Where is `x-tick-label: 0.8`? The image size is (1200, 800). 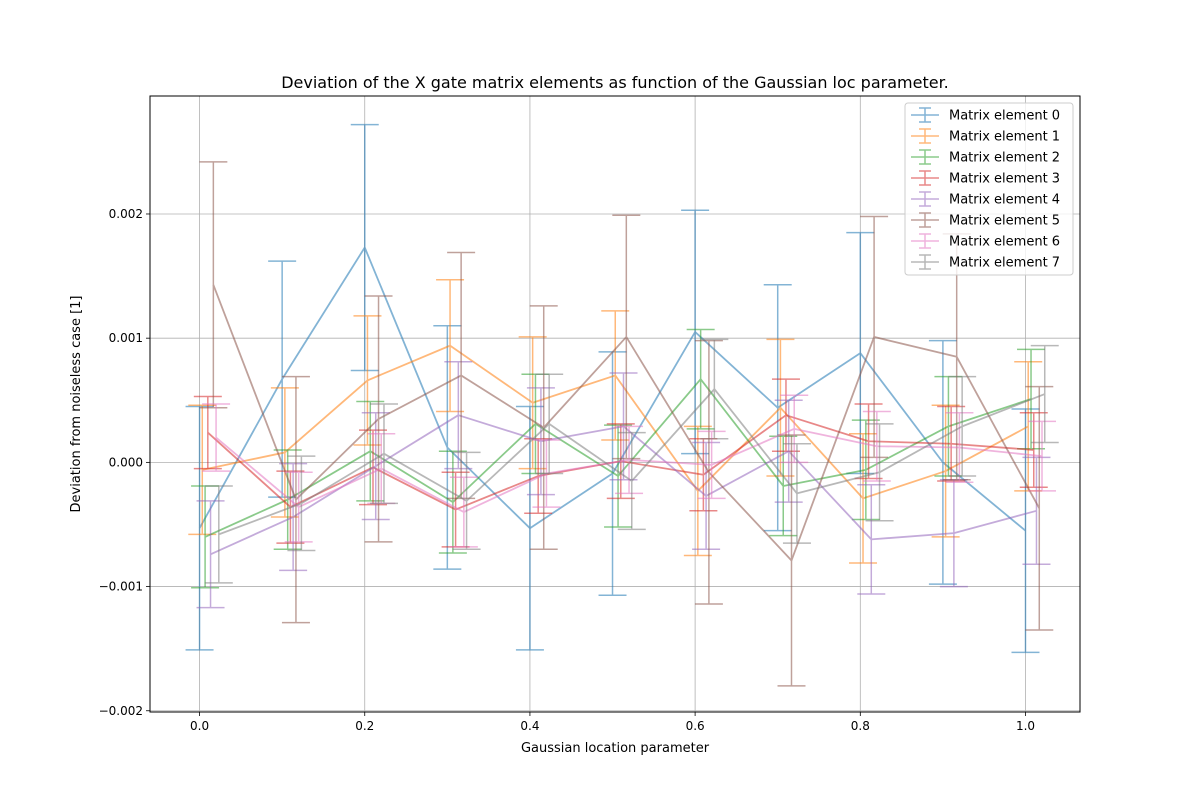
x-tick-label: 0.8 is located at coordinates (860, 726).